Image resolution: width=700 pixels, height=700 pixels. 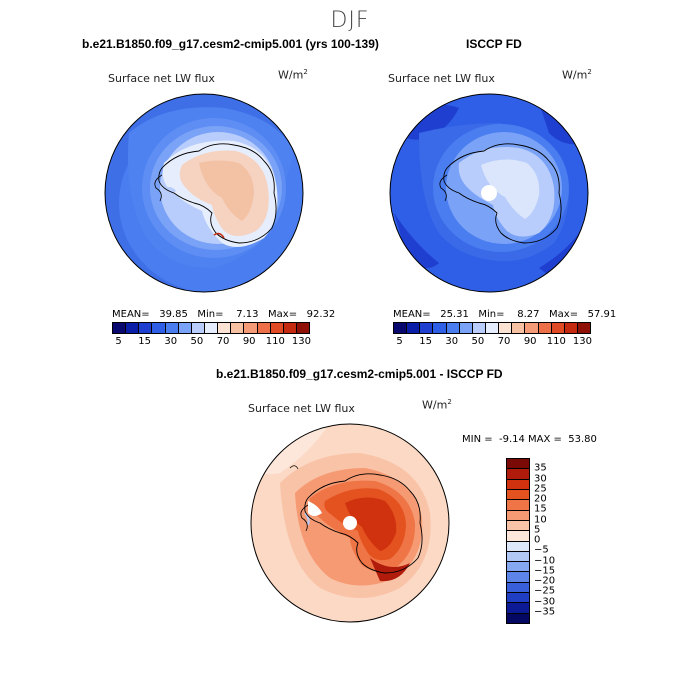 What do you see at coordinates (452, 341) in the screenshot?
I see `obs-colorbar-tick-label: 30` at bounding box center [452, 341].